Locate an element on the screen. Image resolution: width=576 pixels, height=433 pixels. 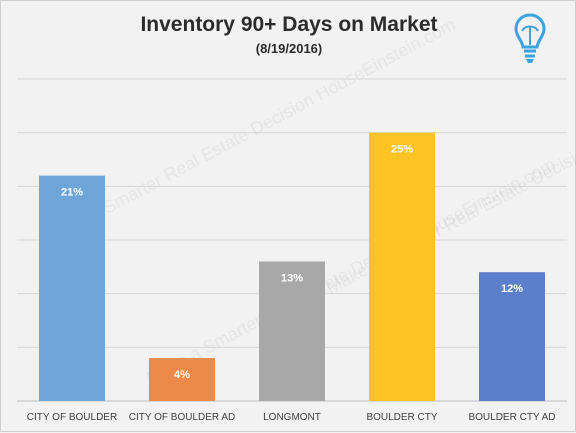
data-label: 12% is located at coordinates (512, 289).